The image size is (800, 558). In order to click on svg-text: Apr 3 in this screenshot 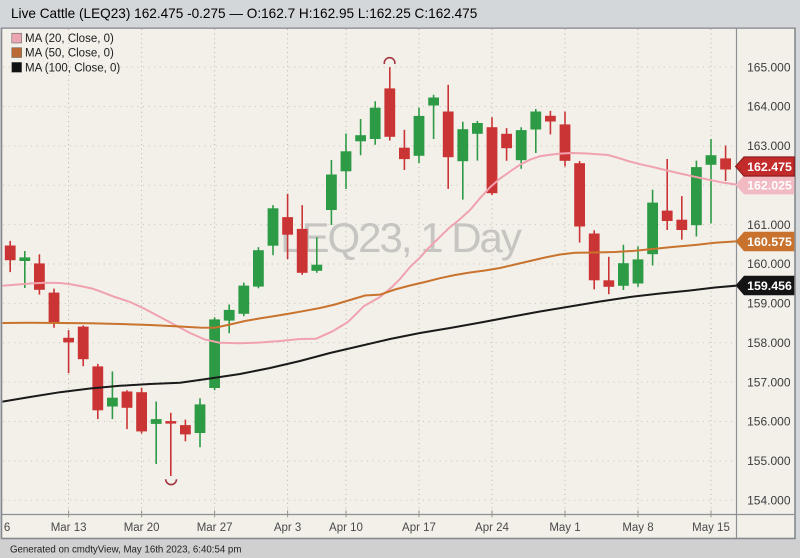, I will do `click(288, 528)`.